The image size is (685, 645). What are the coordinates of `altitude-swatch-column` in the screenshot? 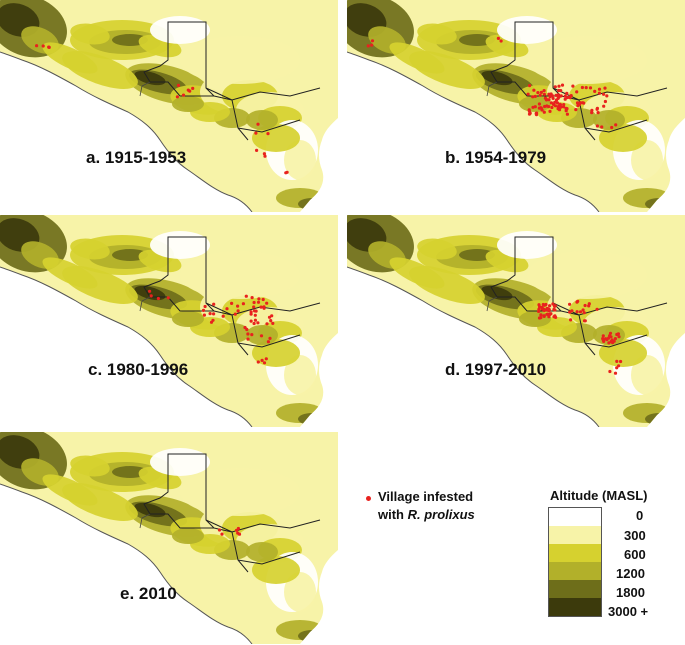 It's located at (575, 562).